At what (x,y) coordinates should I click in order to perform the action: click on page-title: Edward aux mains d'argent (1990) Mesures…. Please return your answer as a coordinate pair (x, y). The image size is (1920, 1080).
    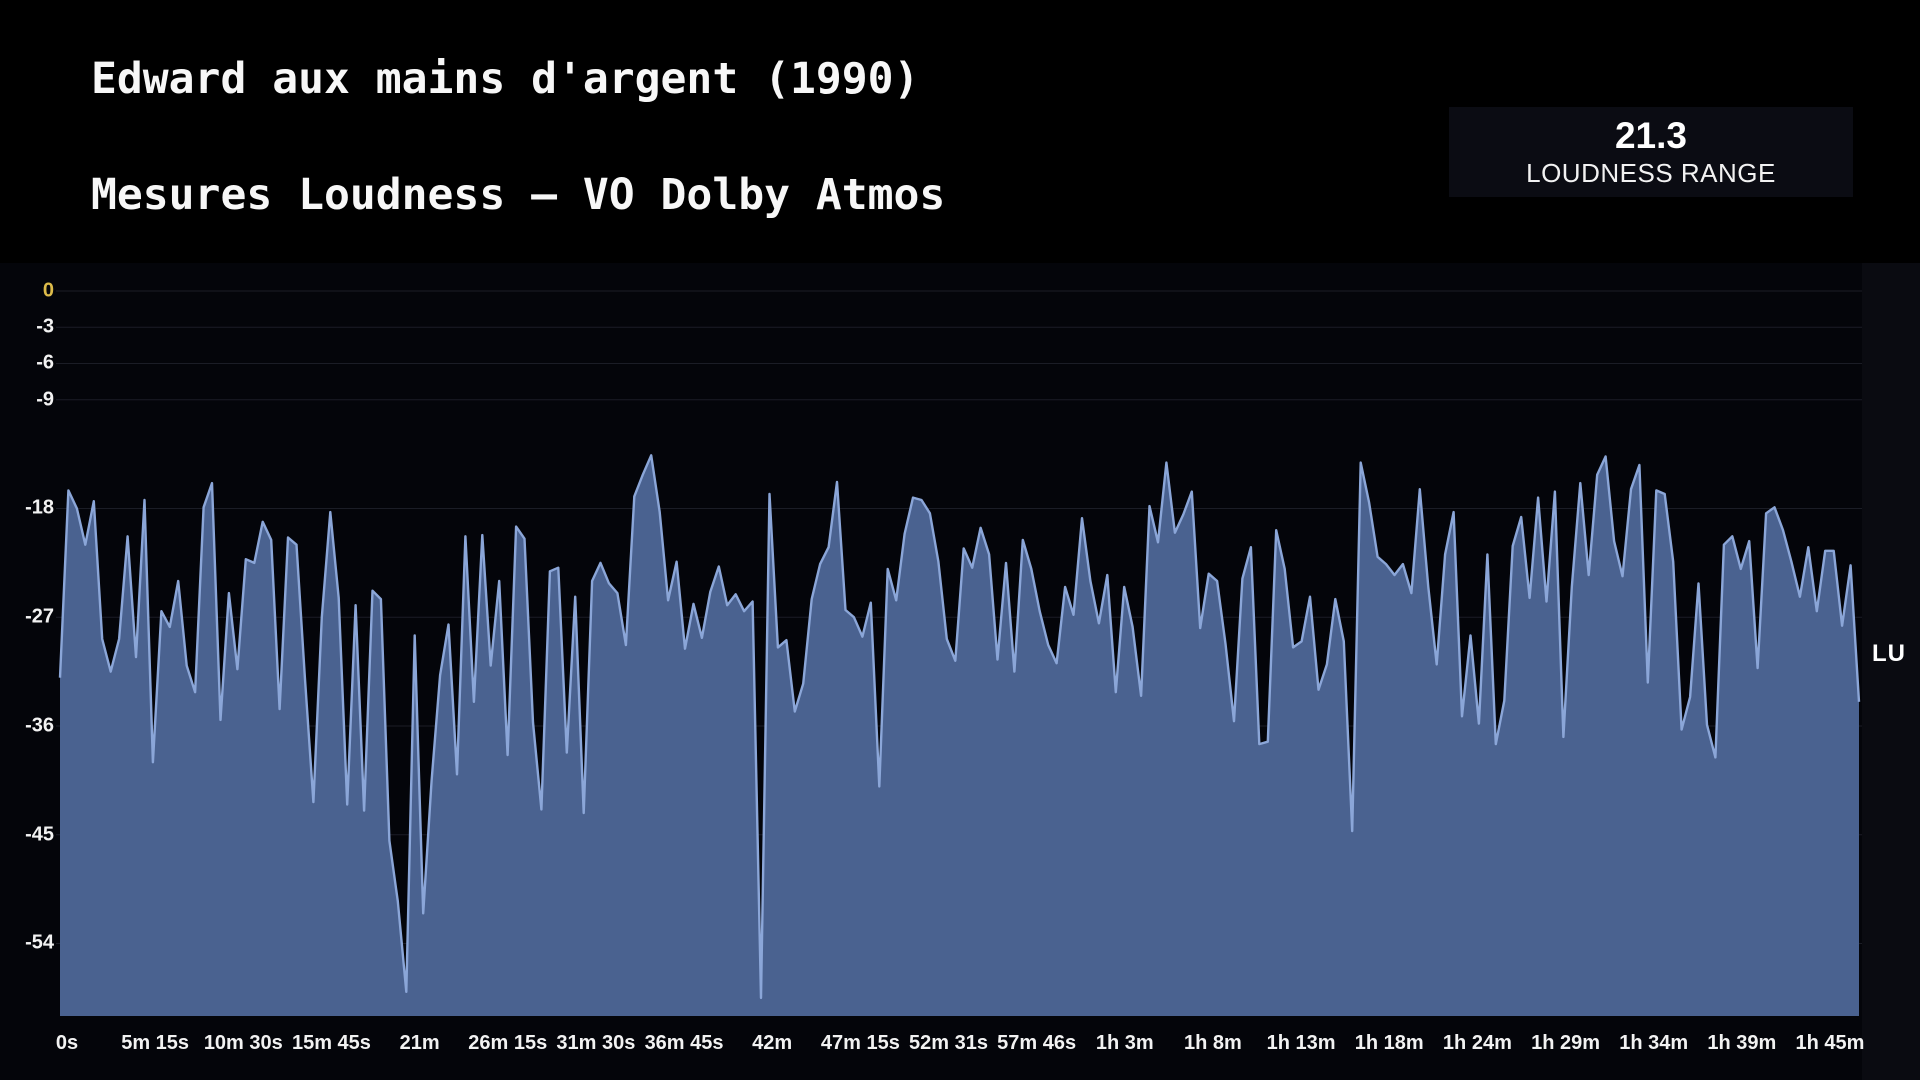
    Looking at the image, I should click on (518, 137).